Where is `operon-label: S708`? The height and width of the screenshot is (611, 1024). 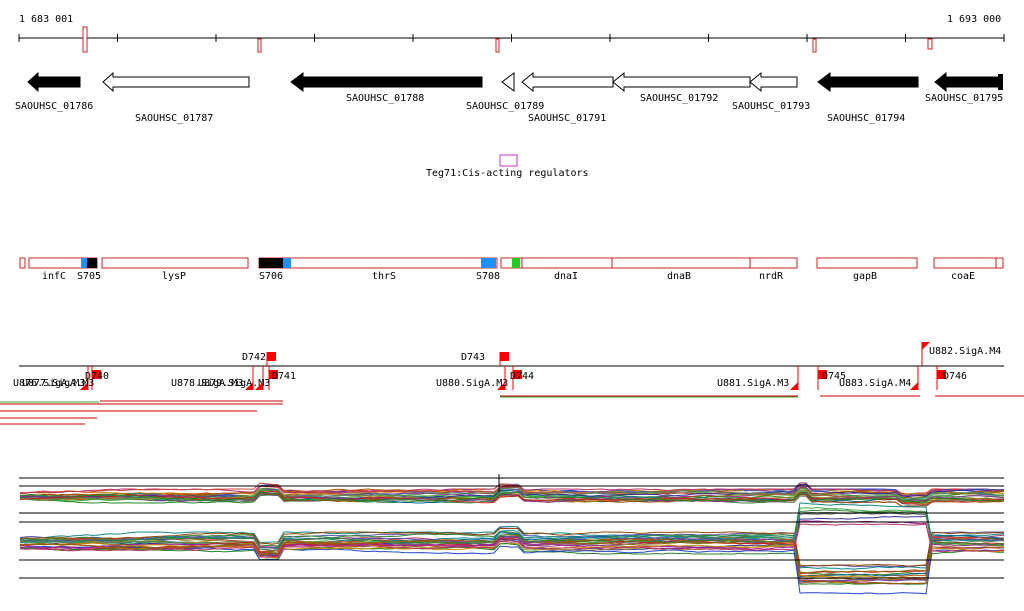 operon-label: S708 is located at coordinates (488, 276).